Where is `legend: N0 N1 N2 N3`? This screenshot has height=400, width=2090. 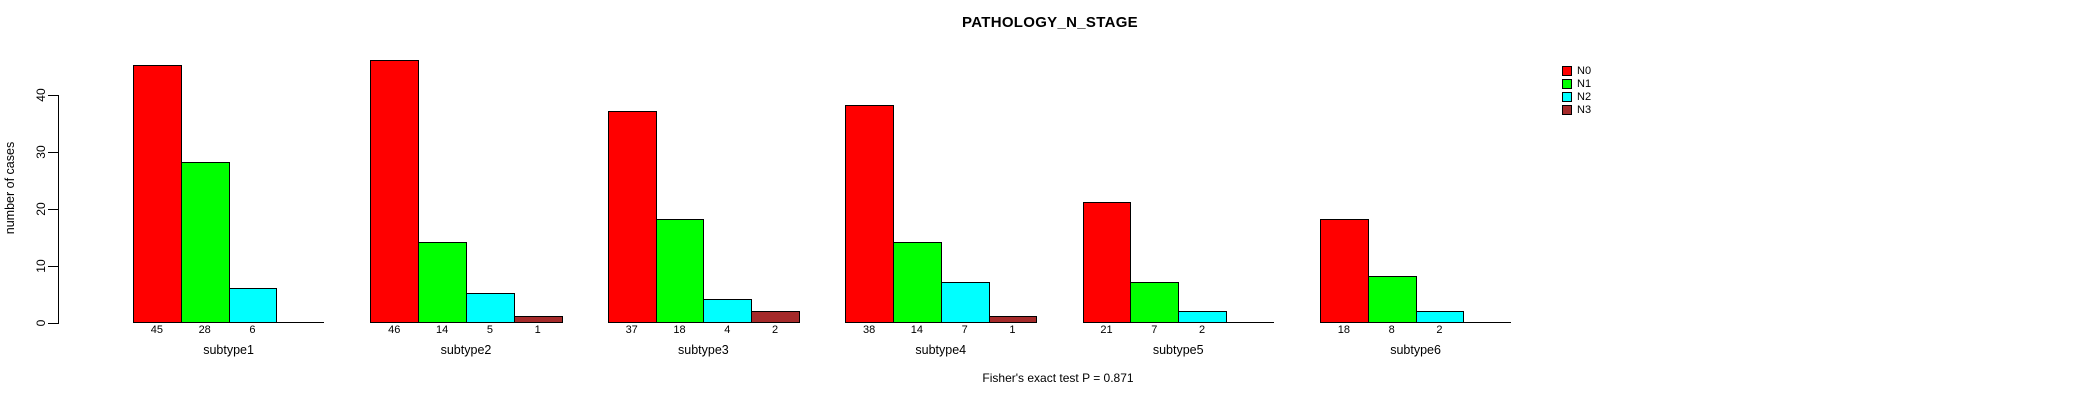
legend: N0 N1 N2 N3 is located at coordinates (1576, 92).